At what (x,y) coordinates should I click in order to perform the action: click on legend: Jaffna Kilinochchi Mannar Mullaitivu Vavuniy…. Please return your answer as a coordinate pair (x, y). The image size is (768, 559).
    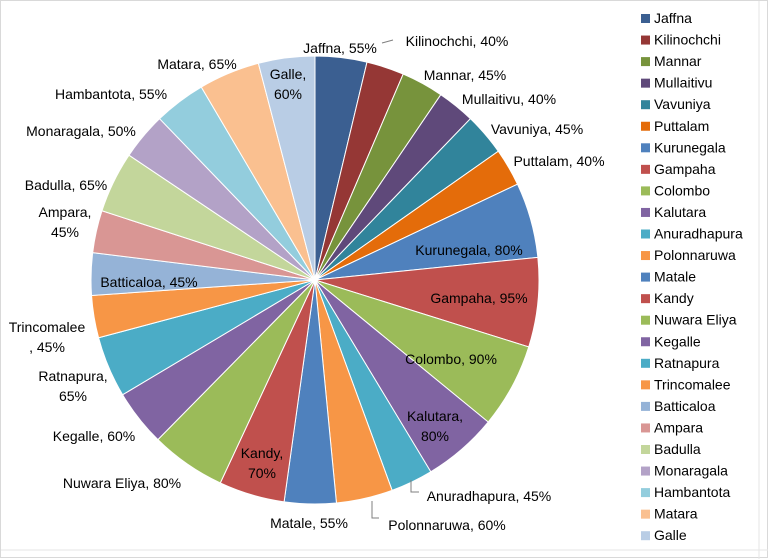
    Looking at the image, I should click on (692, 276).